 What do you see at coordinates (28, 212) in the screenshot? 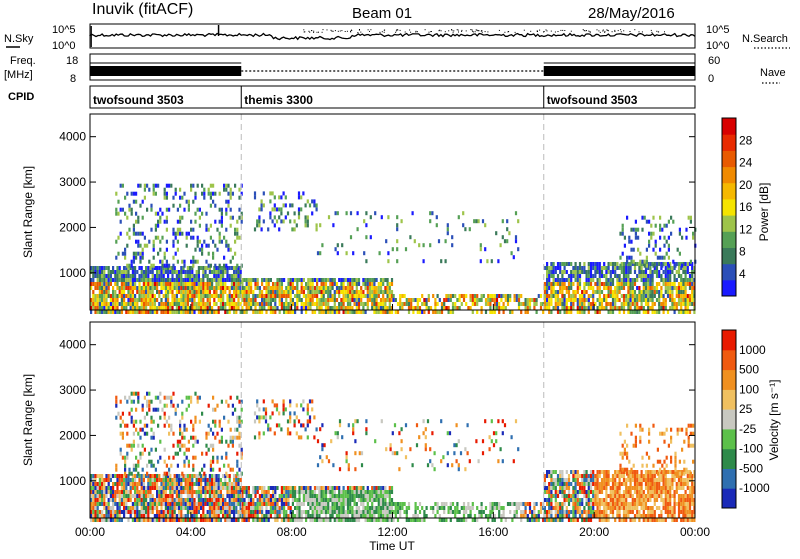
I see `power-ylabel: Slant Range [km]` at bounding box center [28, 212].